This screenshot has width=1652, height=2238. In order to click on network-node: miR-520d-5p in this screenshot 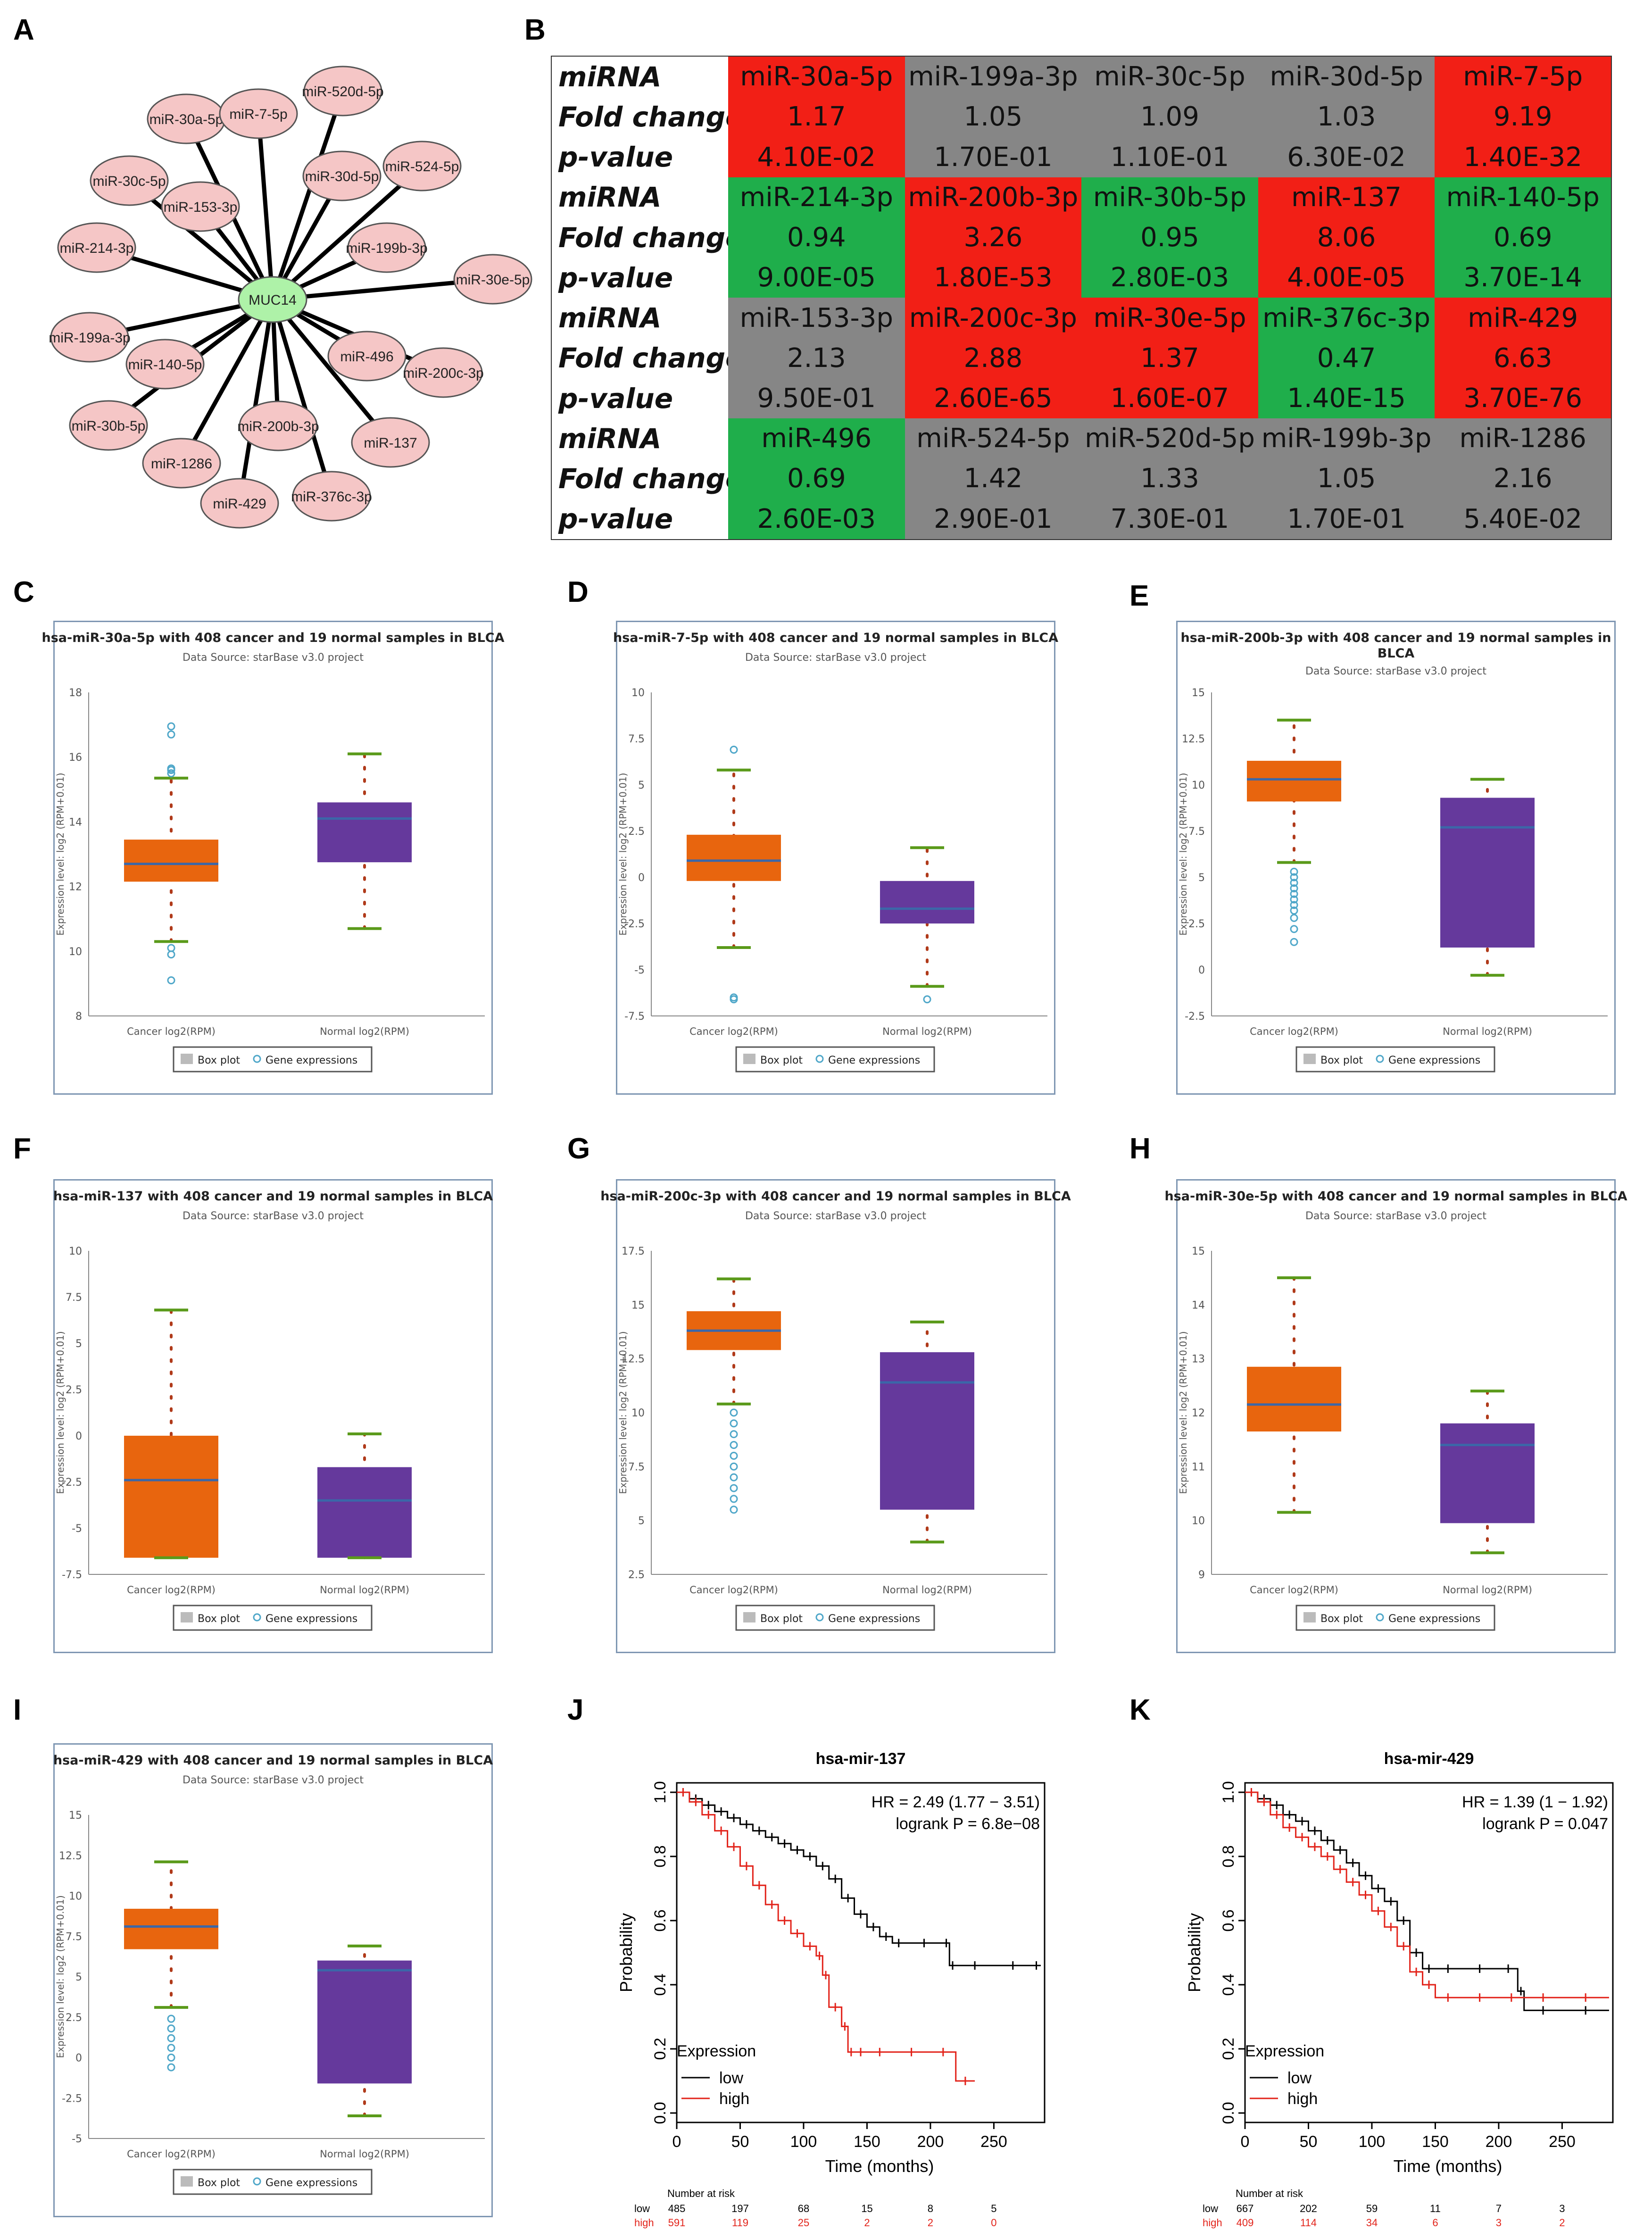, I will do `click(343, 91)`.